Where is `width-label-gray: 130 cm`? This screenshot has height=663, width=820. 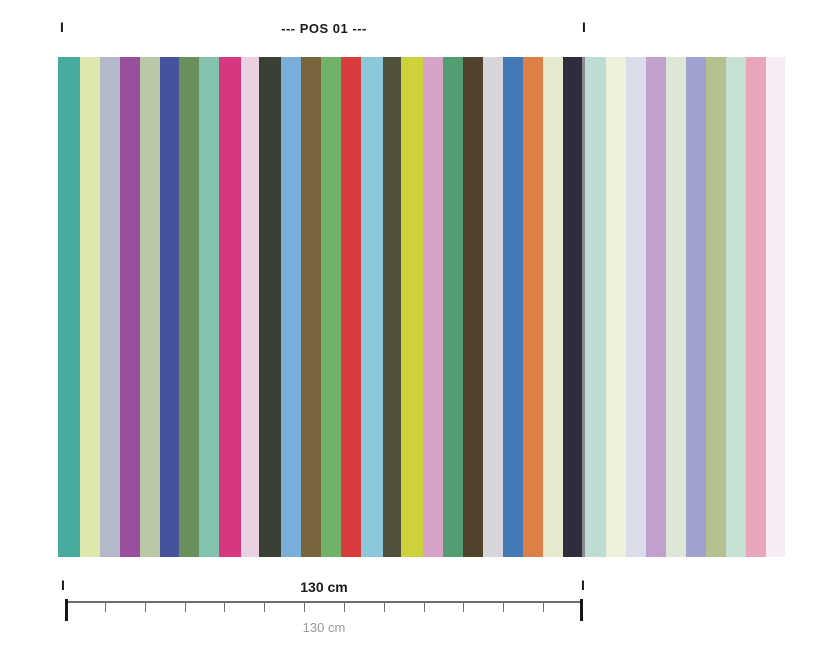 width-label-gray: 130 cm is located at coordinates (324, 627).